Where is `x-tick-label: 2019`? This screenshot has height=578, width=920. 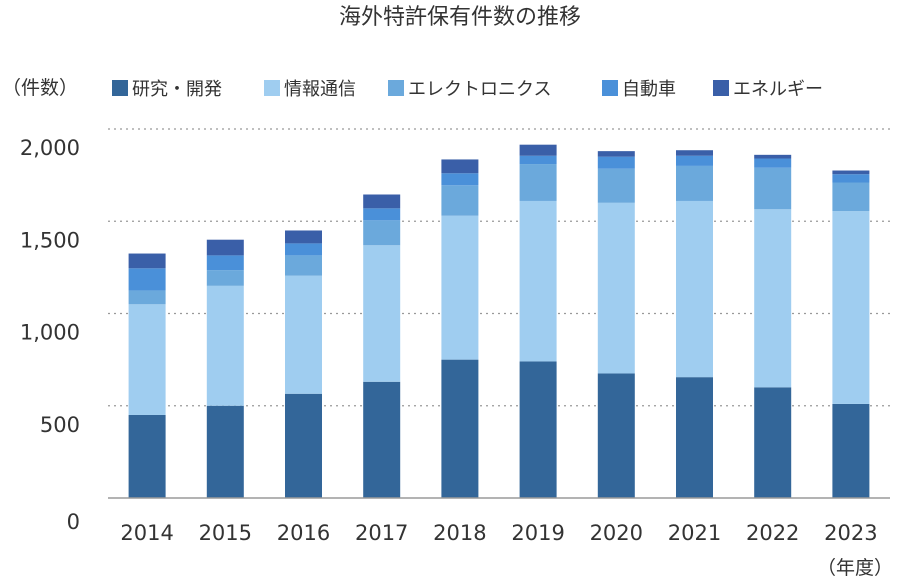 x-tick-label: 2019 is located at coordinates (537, 533).